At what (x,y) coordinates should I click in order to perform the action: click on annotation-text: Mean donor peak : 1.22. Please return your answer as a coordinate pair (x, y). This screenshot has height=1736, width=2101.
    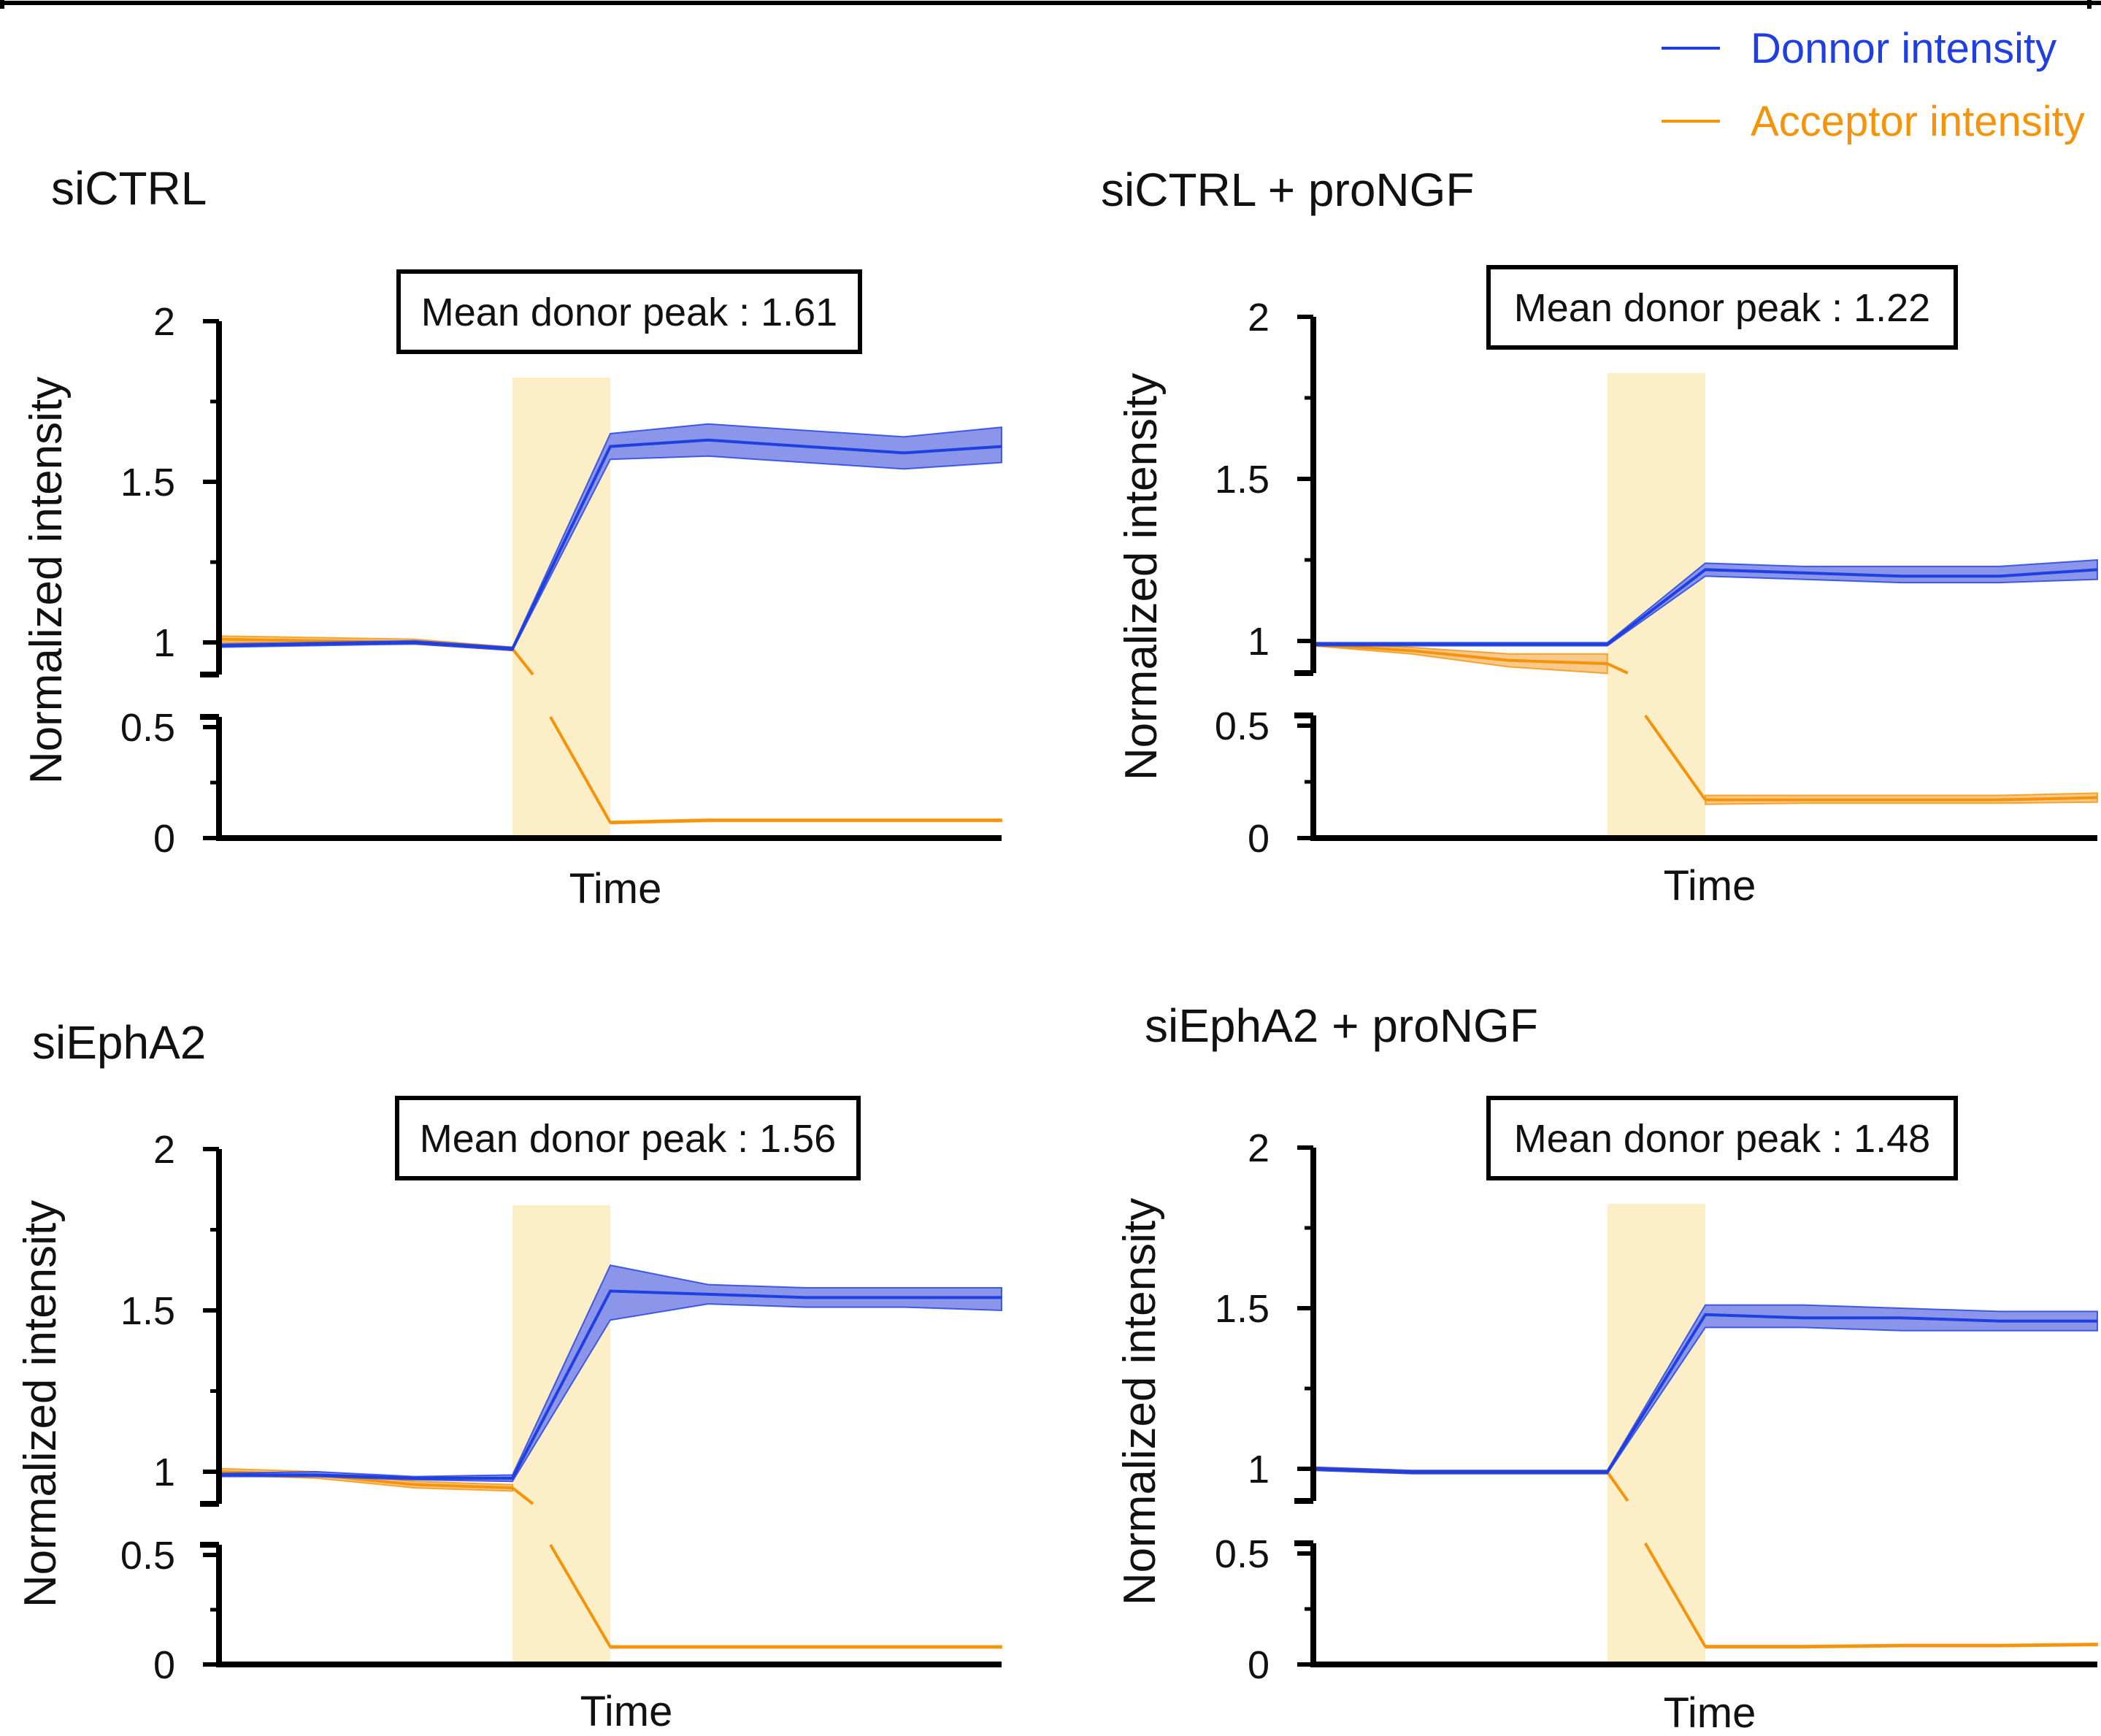
    Looking at the image, I should click on (1722, 308).